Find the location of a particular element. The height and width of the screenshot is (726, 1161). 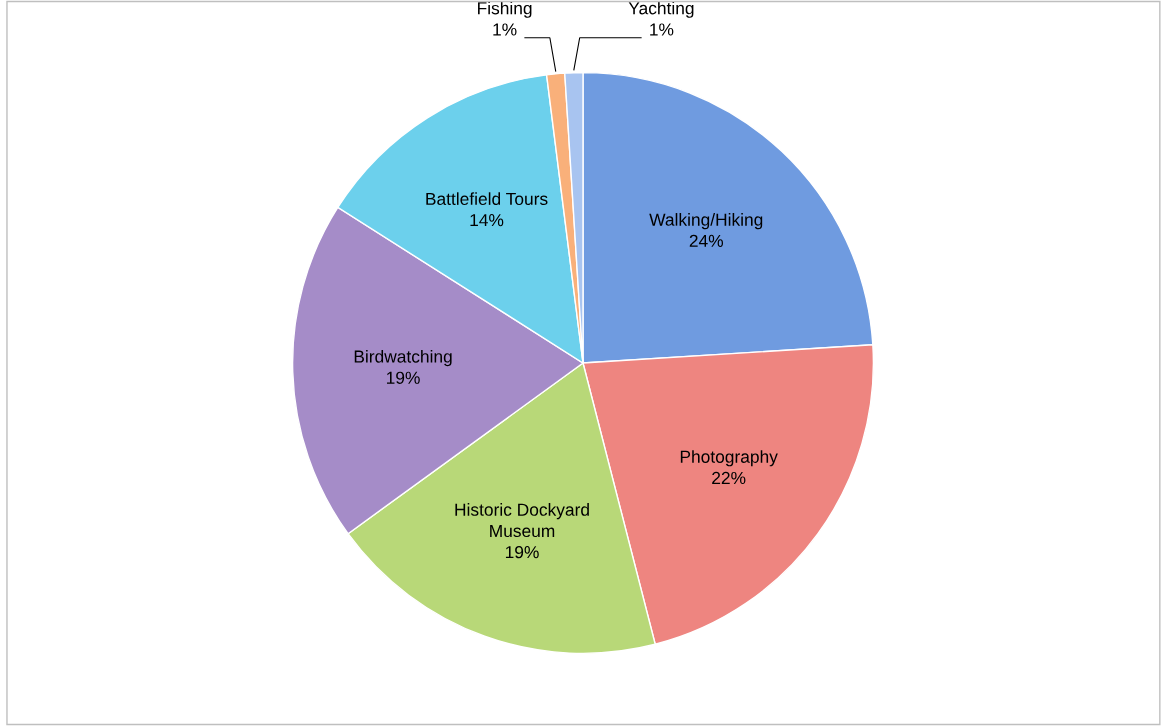

slice-label: Fishing is located at coordinates (505, 9).